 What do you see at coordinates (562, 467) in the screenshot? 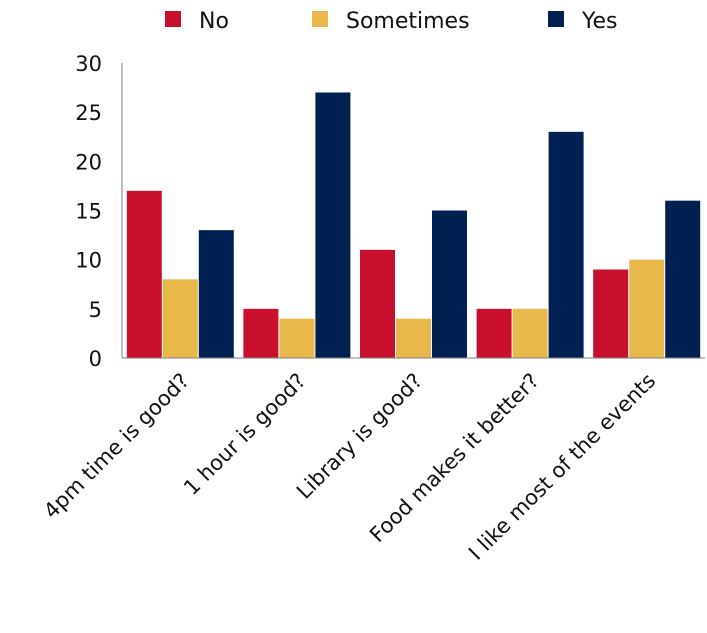
I see `x-category-label: I like most of the events` at bounding box center [562, 467].